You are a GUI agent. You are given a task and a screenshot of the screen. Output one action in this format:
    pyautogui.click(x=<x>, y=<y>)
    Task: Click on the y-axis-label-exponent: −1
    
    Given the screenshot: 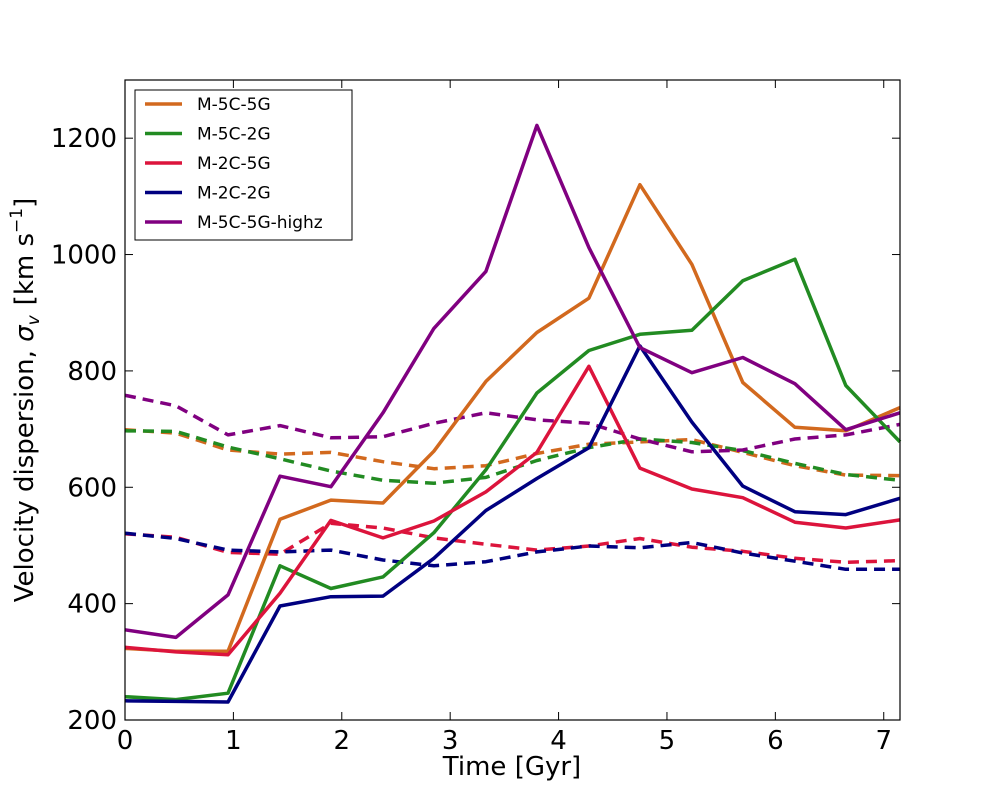 What is the action you would take?
    pyautogui.click(x=17, y=220)
    